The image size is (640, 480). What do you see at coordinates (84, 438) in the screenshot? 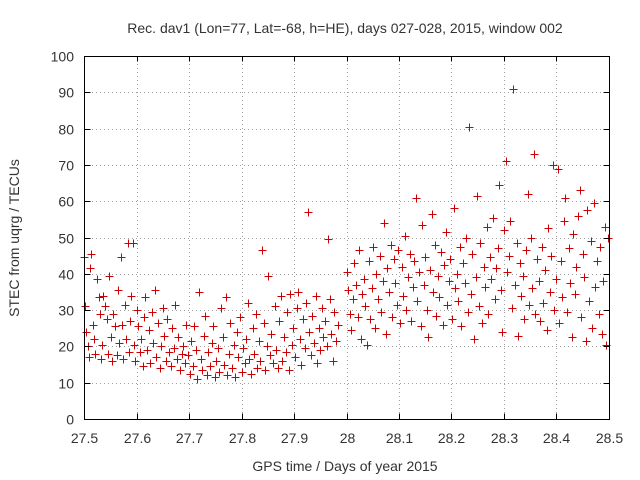
I see `x-tick-label: 27.5` at bounding box center [84, 438].